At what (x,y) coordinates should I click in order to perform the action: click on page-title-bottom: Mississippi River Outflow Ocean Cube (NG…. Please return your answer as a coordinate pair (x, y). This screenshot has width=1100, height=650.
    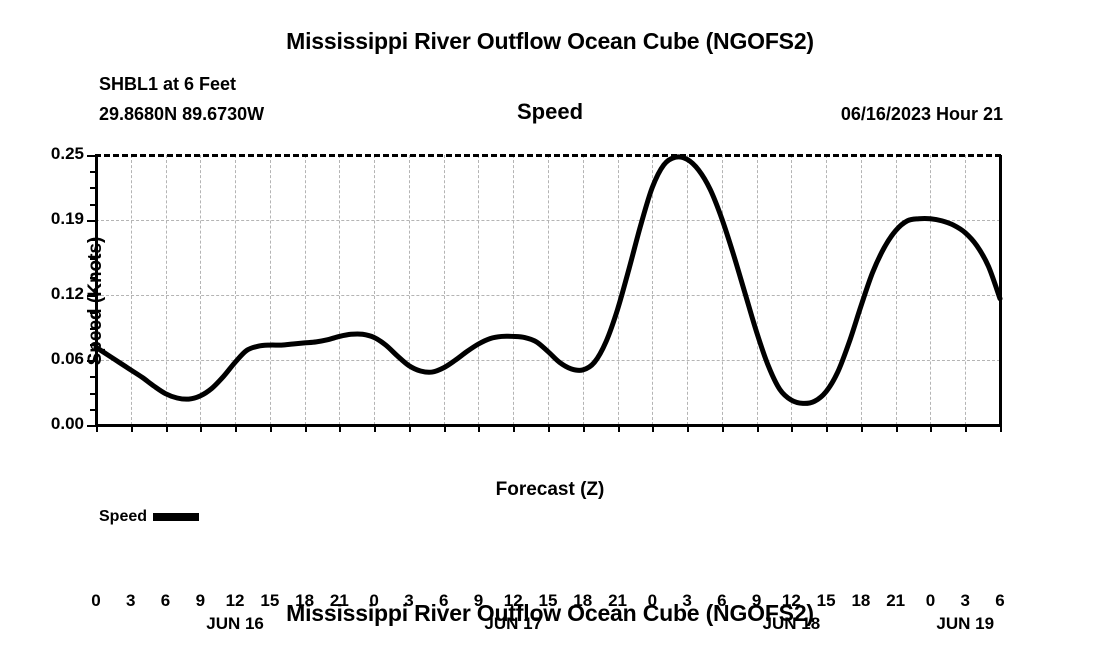
    Looking at the image, I should click on (550, 613).